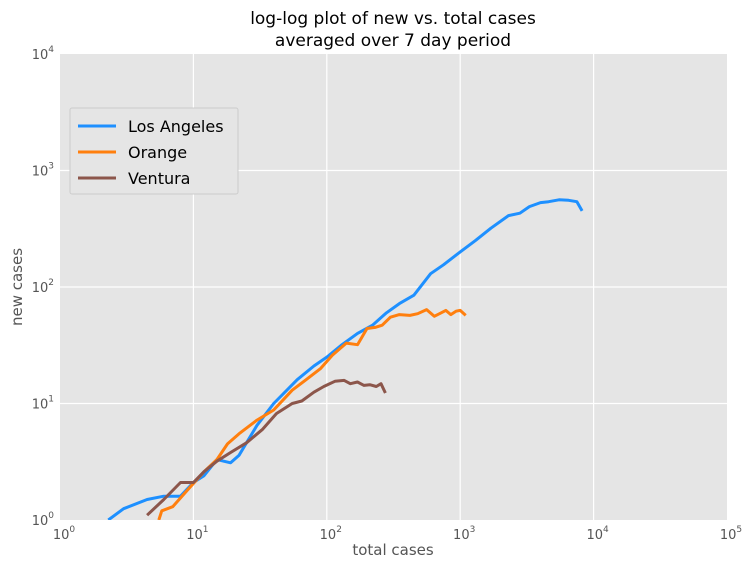  I want to click on x-tick-label: 10³, so click(464, 534).